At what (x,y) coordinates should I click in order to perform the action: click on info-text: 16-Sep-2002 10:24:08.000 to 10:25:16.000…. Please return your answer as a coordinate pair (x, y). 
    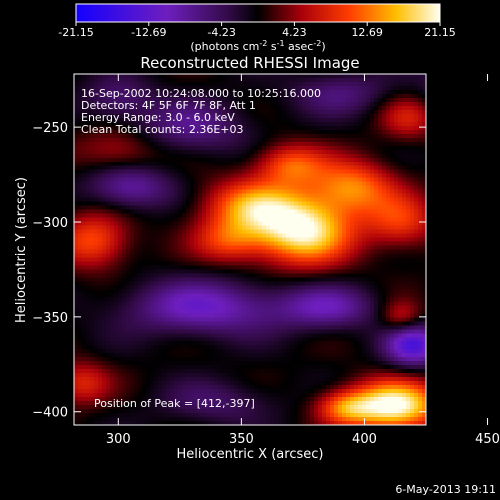
    Looking at the image, I should click on (201, 111).